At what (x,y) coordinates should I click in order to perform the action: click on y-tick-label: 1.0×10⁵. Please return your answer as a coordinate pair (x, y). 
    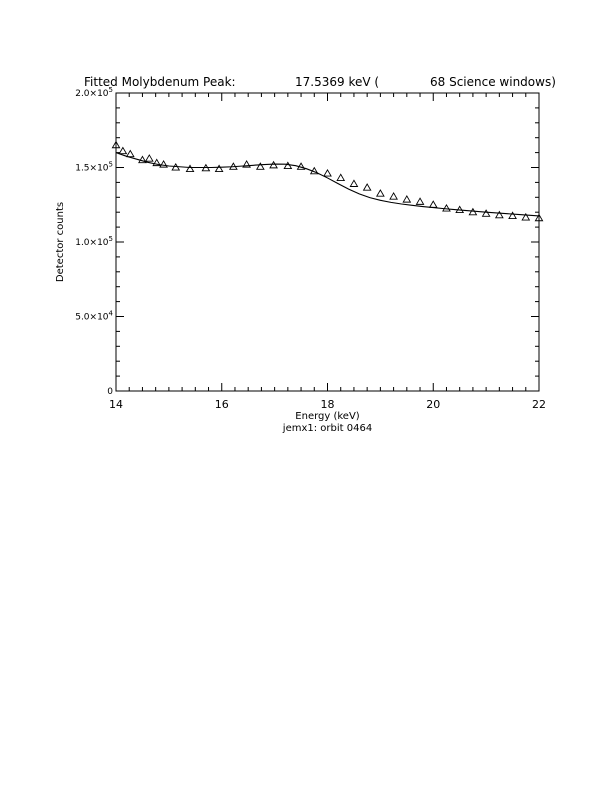
    Looking at the image, I should click on (94, 241).